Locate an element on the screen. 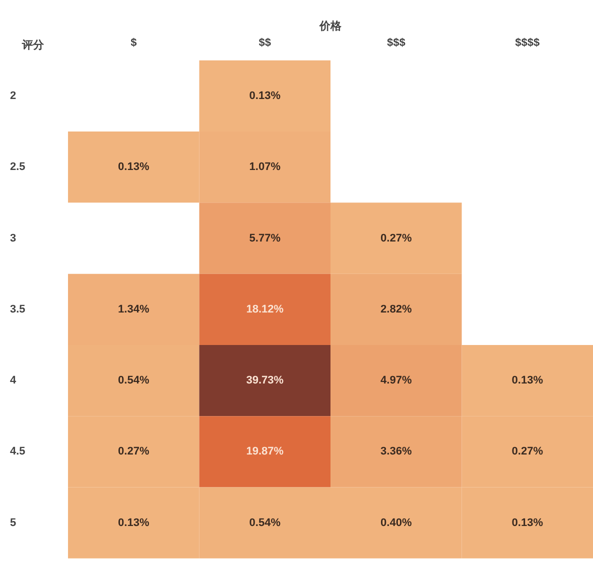  data-label: 2.82% is located at coordinates (396, 309).